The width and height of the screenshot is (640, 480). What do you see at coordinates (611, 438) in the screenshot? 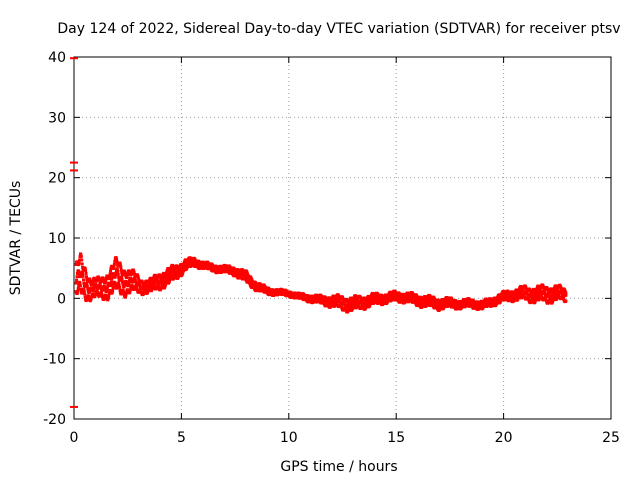
I see `x-tick-label: 25` at bounding box center [611, 438].